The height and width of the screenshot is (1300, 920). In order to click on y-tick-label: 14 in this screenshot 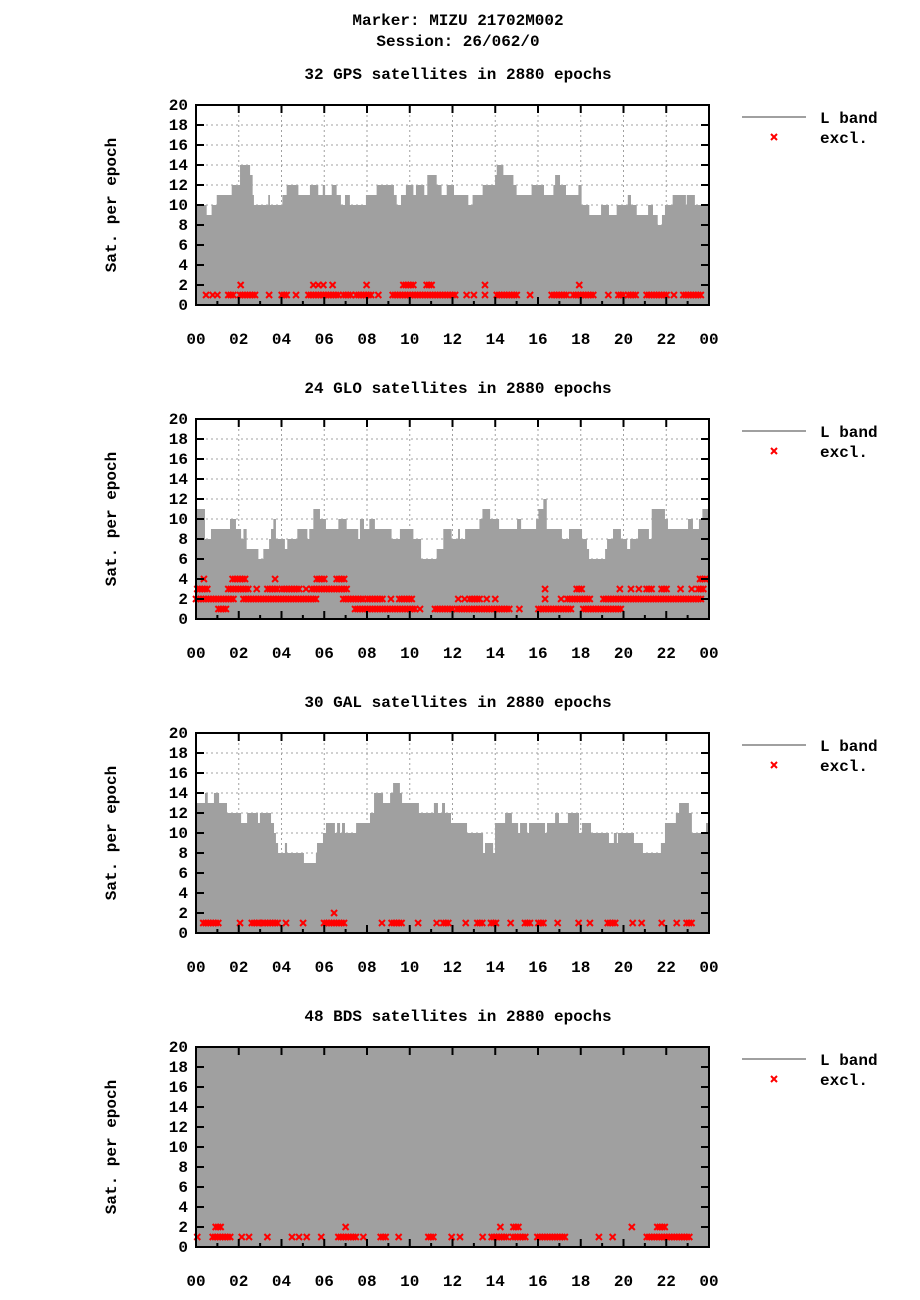, I will do `click(179, 480)`.